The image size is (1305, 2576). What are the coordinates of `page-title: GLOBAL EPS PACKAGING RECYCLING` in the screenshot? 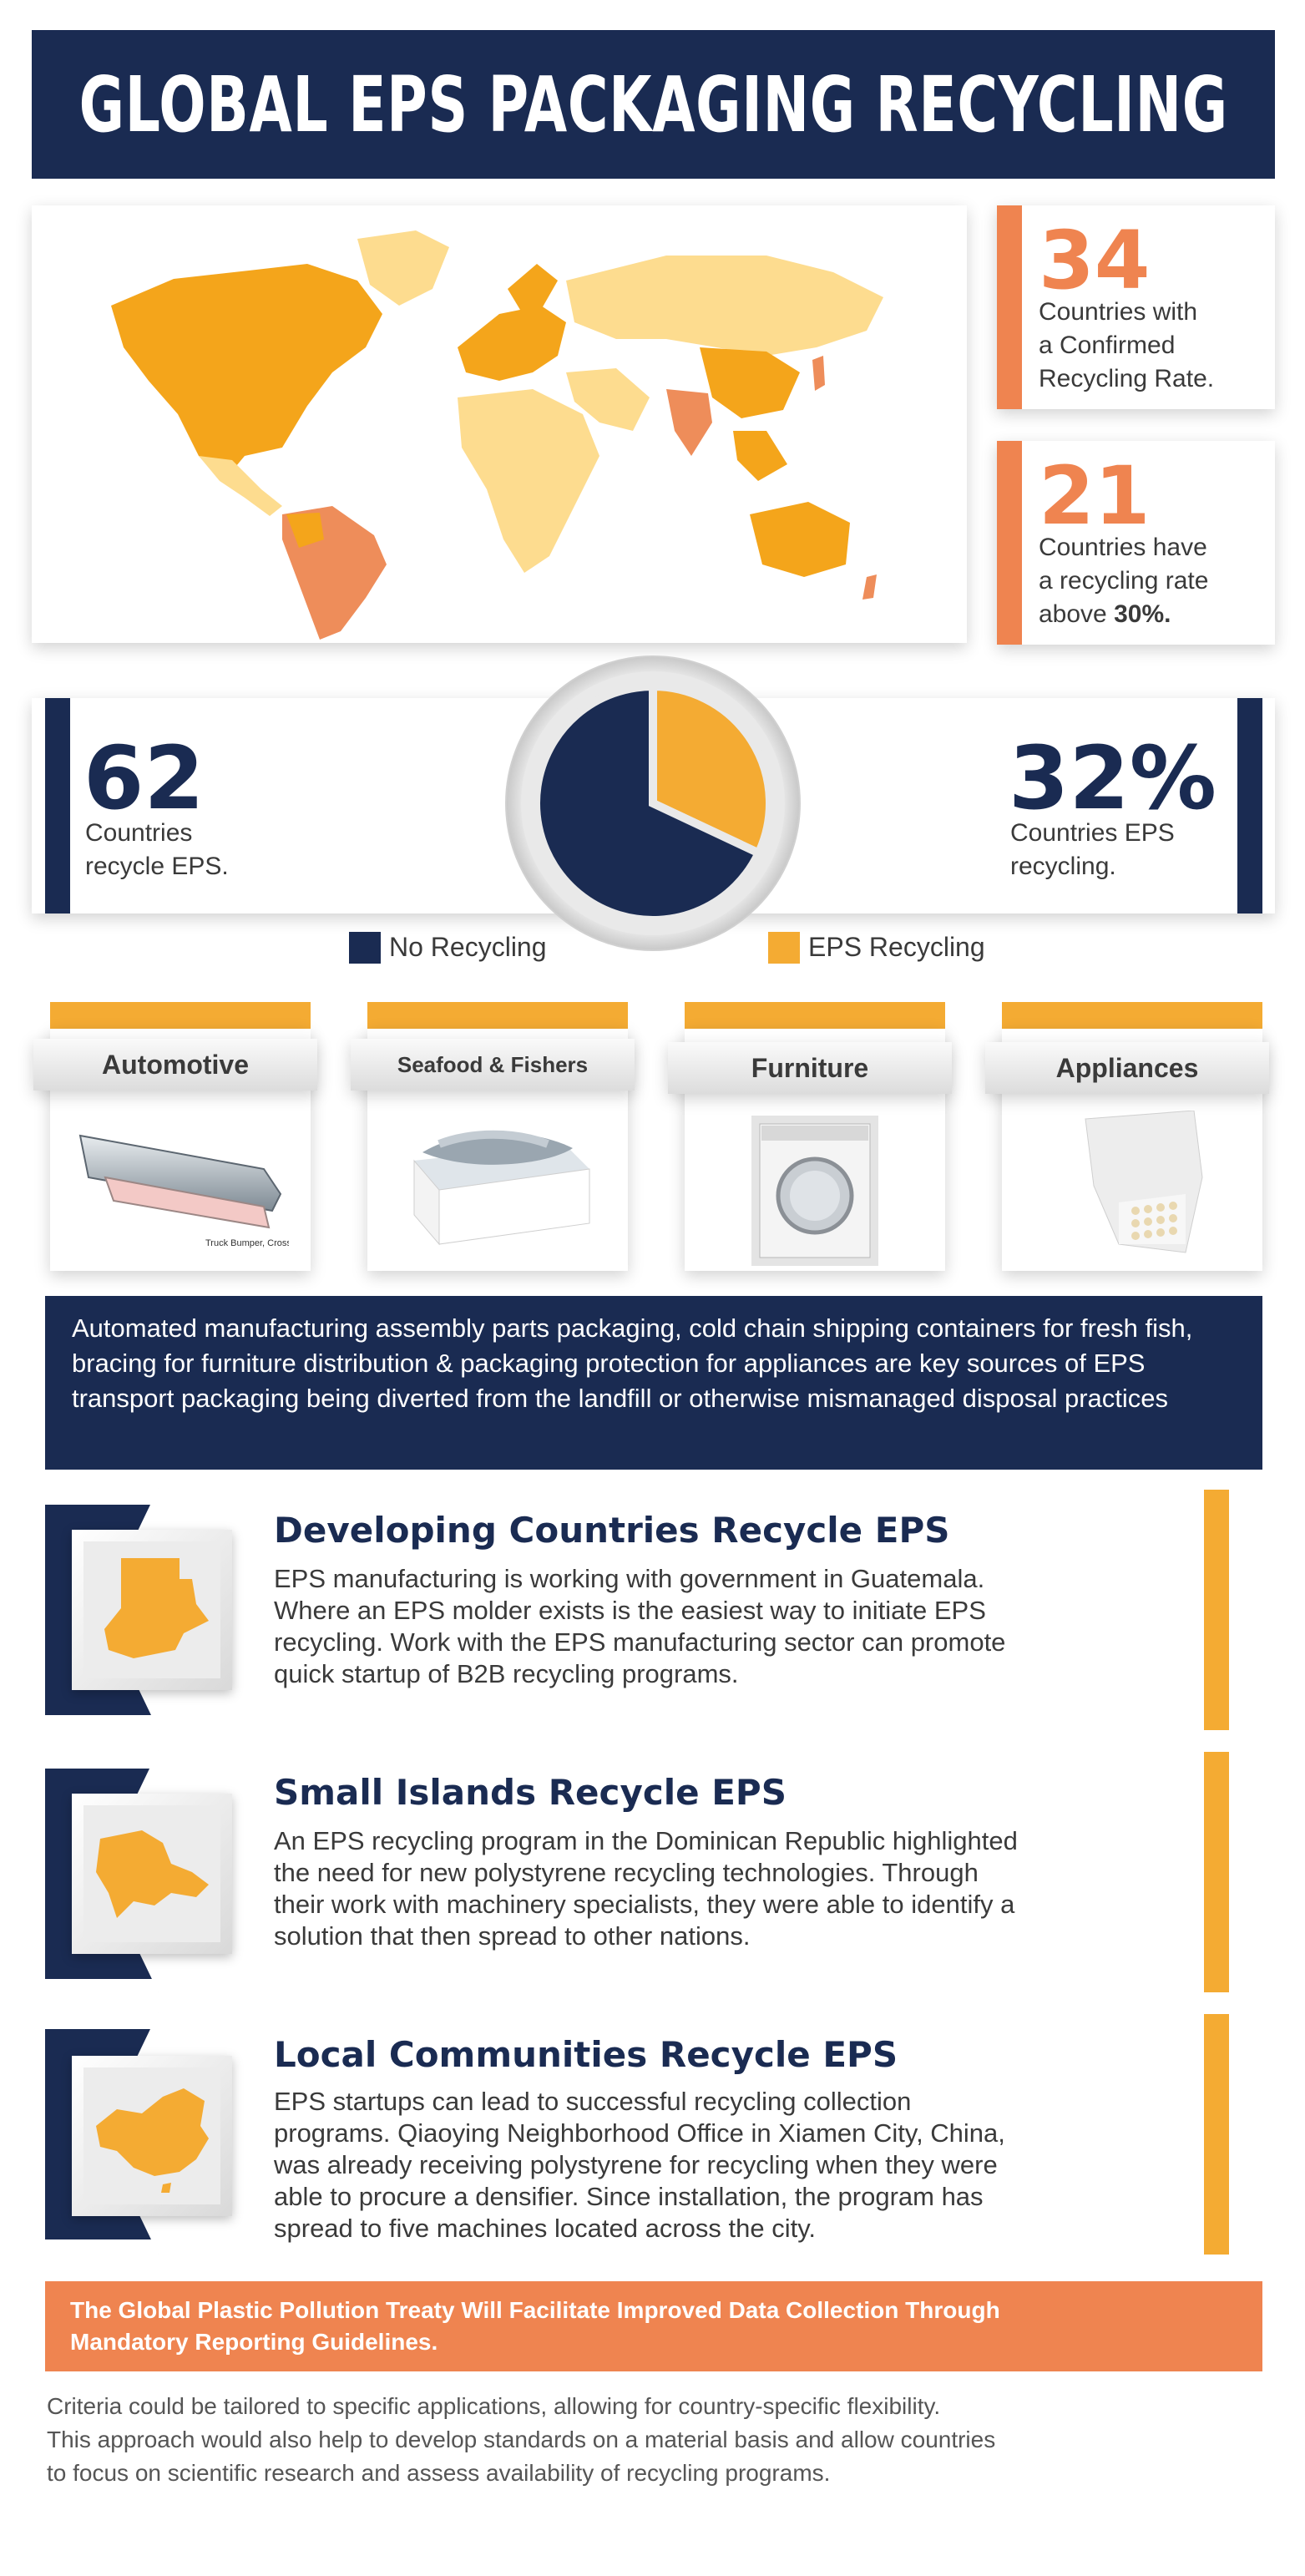 It's located at (653, 104).